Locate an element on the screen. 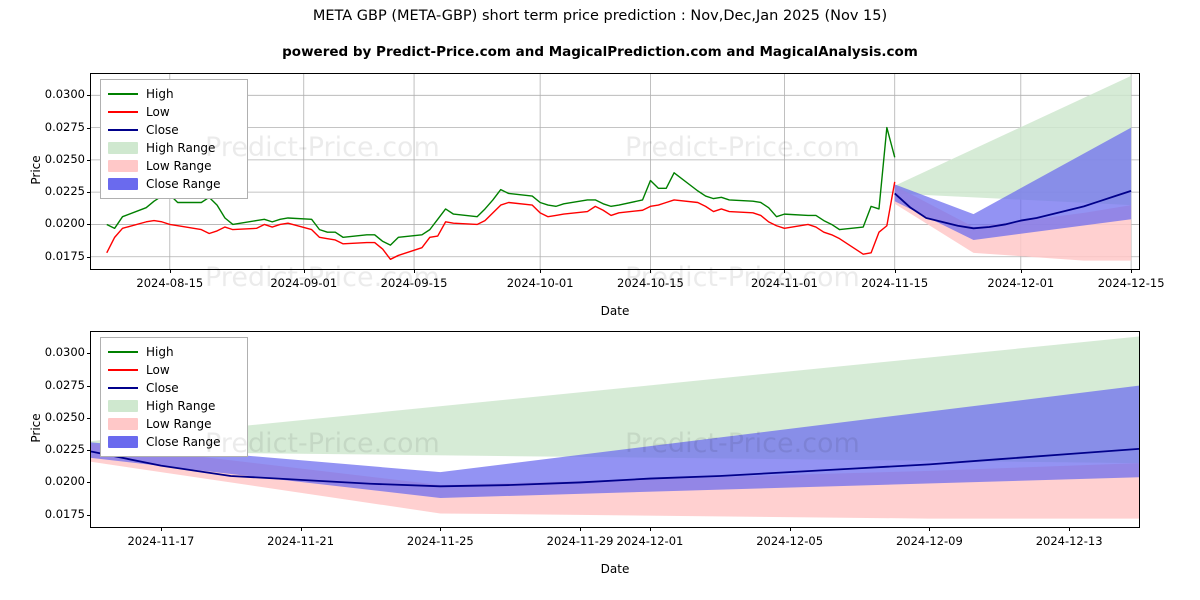 Image resolution: width=1200 pixels, height=600 pixels. x-tick-label: 2024-11-29 is located at coordinates (580, 541).